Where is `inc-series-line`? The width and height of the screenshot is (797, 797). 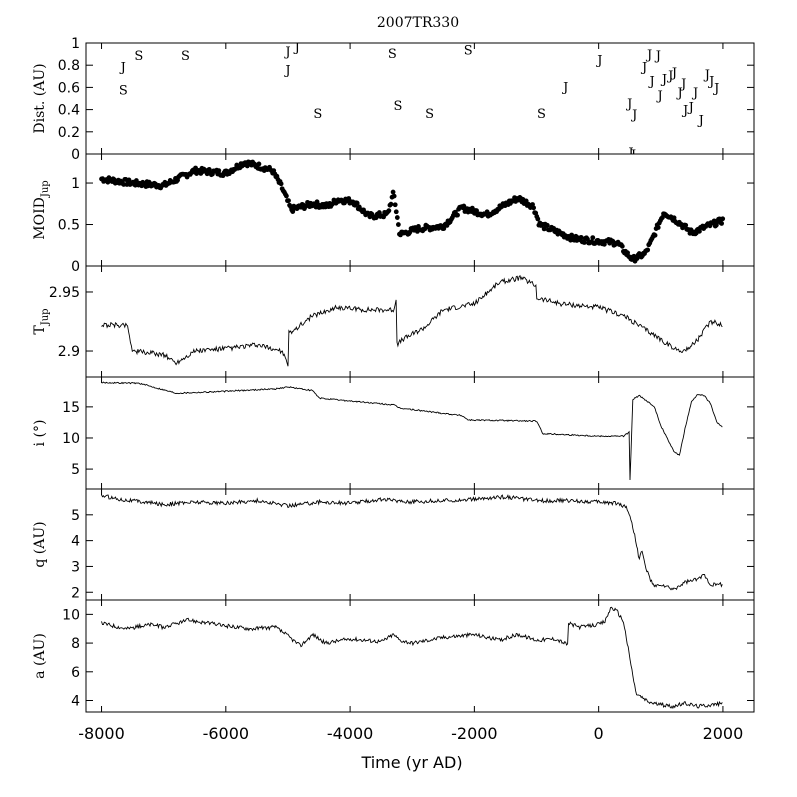
inc-series-line is located at coordinates (412, 431).